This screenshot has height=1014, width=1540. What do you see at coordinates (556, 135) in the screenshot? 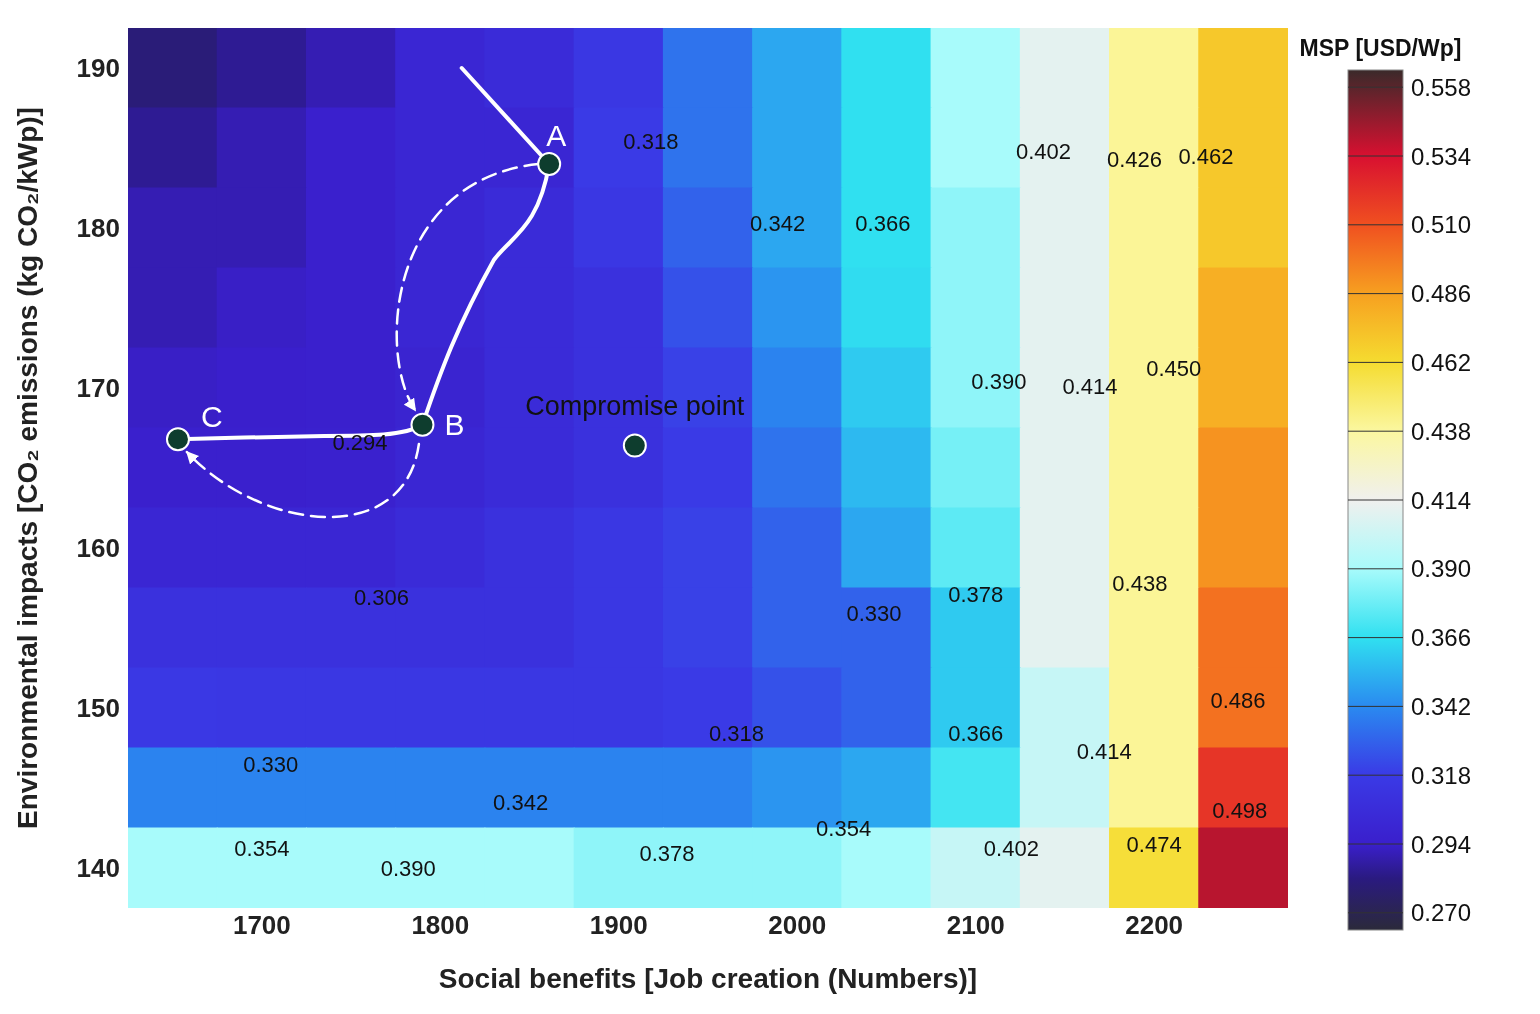
I see `annotation: A` at bounding box center [556, 135].